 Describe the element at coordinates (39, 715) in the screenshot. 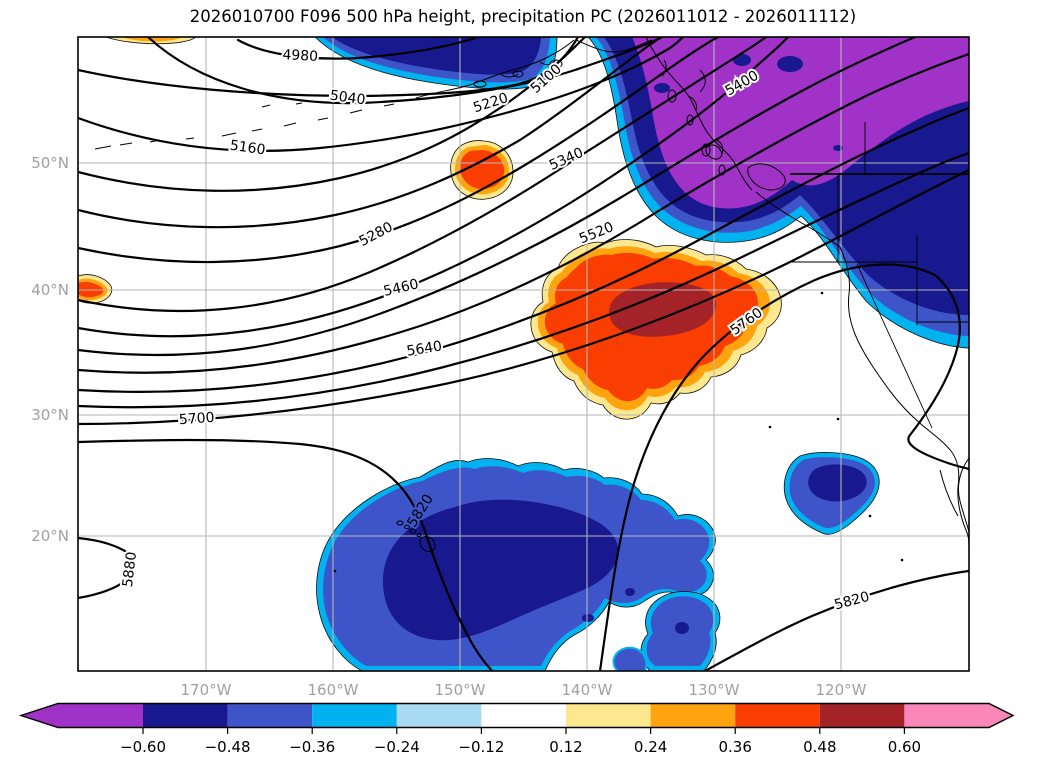

I see `colorbar-left-arrow` at that location.